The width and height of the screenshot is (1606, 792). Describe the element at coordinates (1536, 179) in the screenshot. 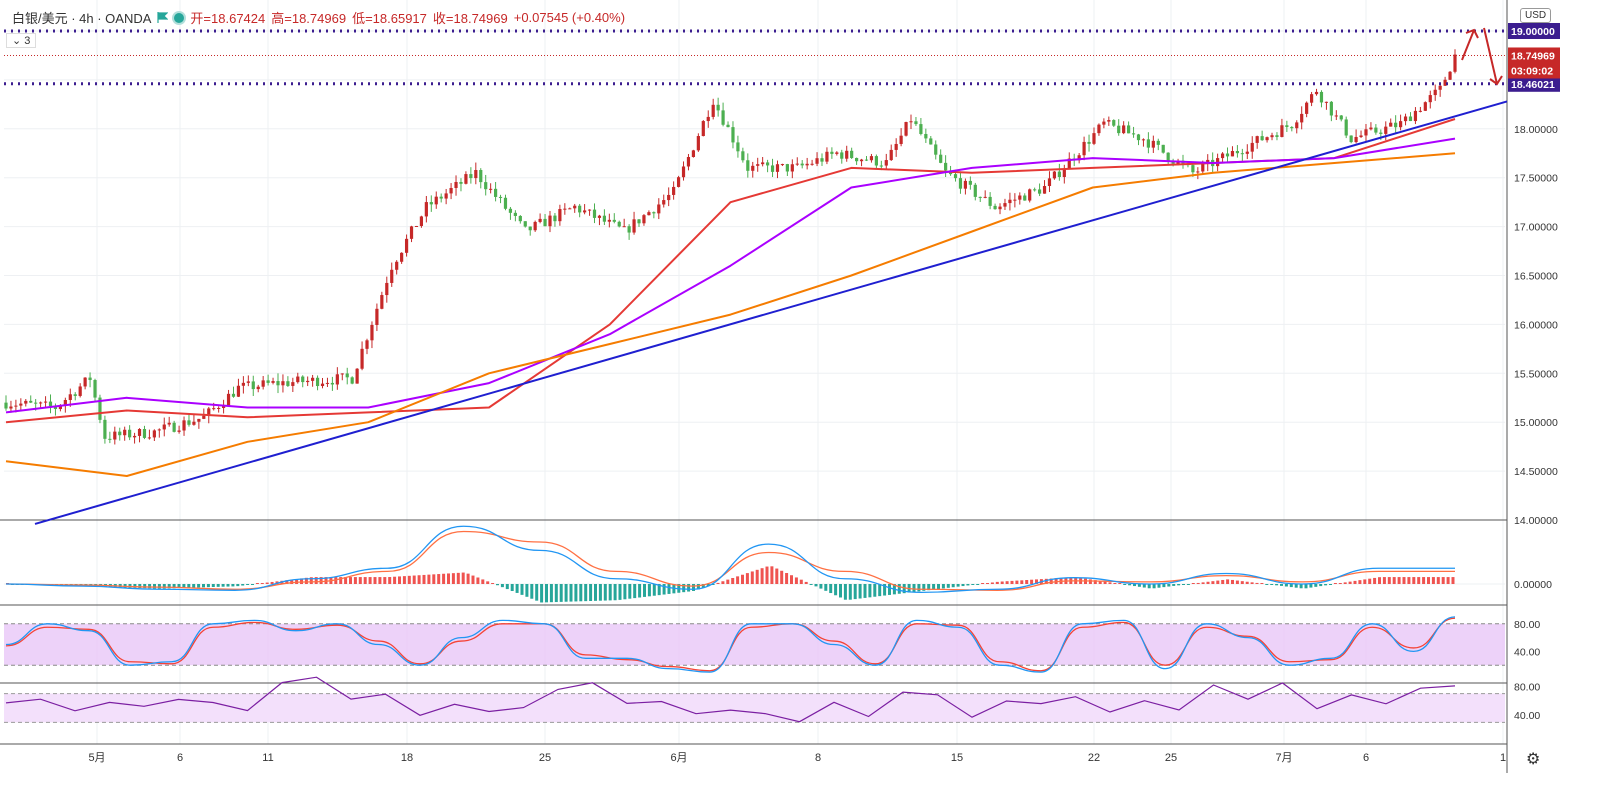

I see `y-tick-label: 17.50000` at that location.